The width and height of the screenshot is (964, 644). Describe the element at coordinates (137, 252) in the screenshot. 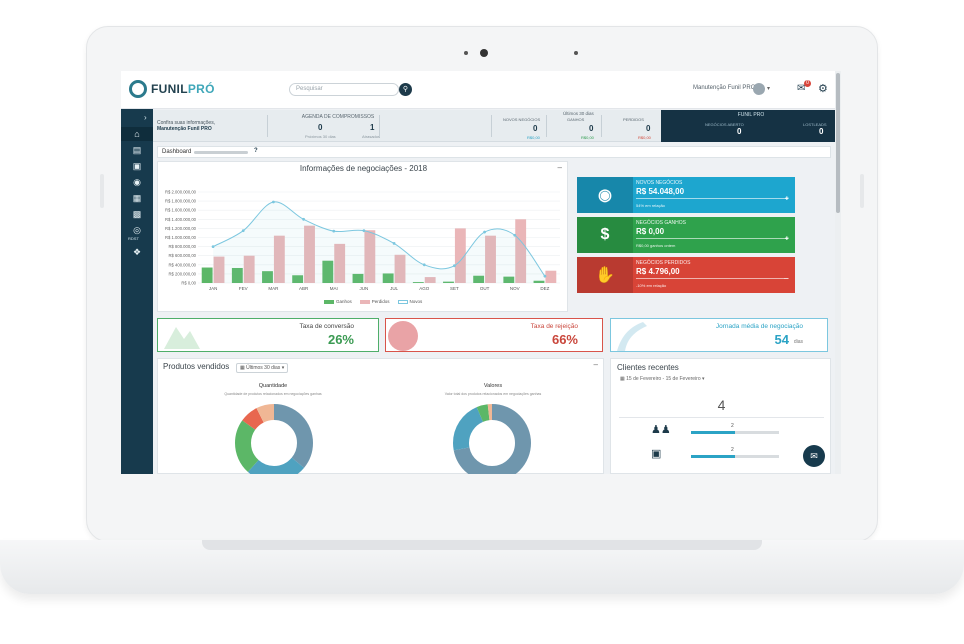

I see `puzzle-icon: ❖` at that location.